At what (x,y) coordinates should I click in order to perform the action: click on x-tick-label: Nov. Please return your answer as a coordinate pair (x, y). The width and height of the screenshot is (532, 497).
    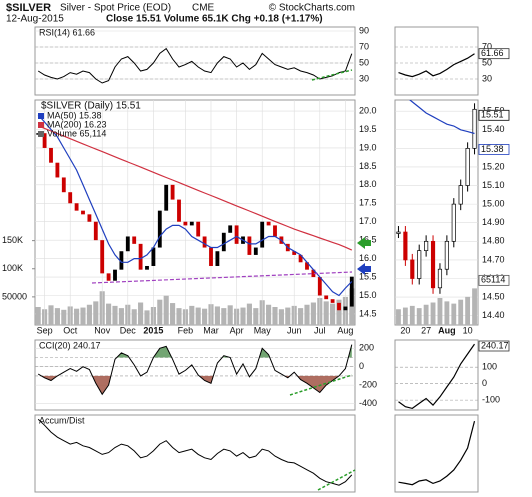
    Looking at the image, I should click on (102, 330).